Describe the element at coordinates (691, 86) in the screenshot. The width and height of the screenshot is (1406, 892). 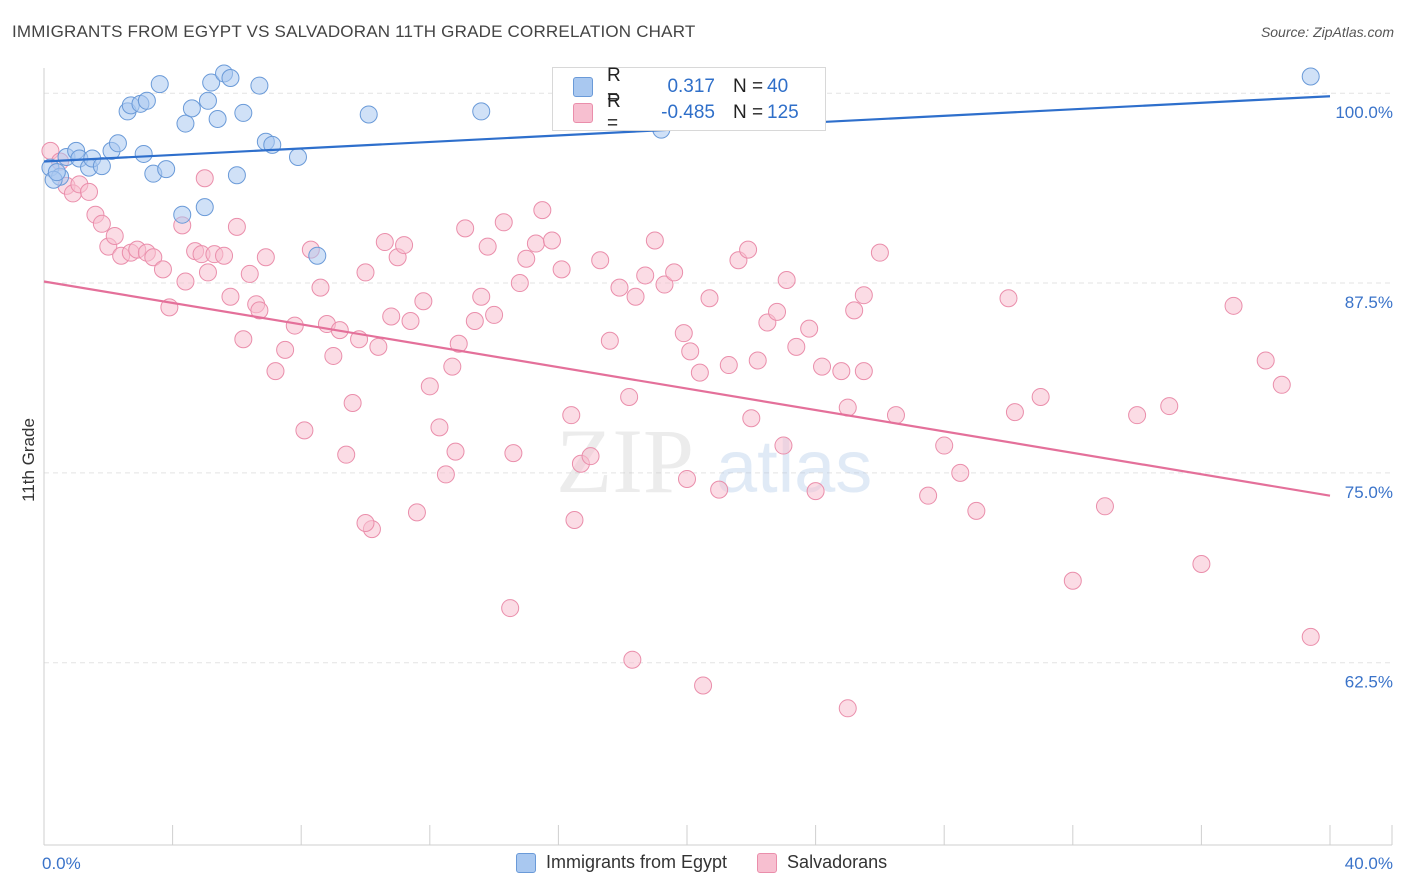
I see `r-value-egypt: 0.317` at that location.